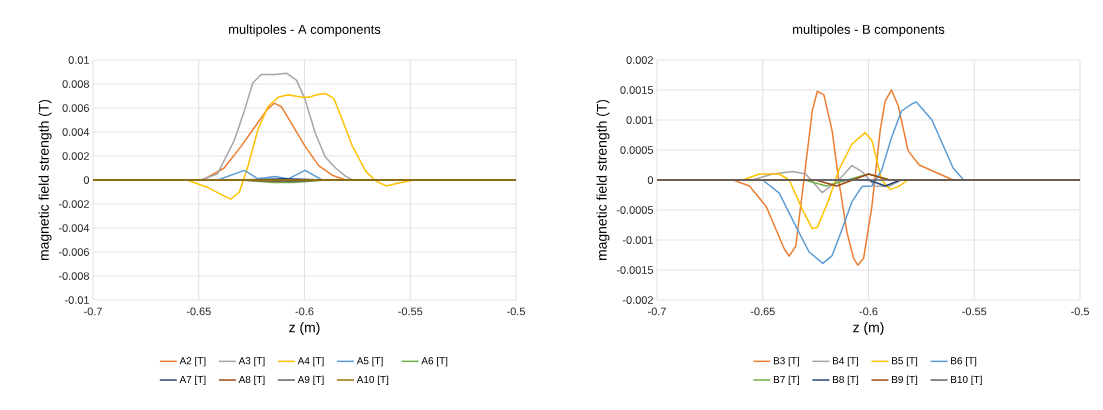 This screenshot has width=1103, height=410. Describe the element at coordinates (192, 361) in the screenshot. I see `legend-label: A2 [T]` at that location.